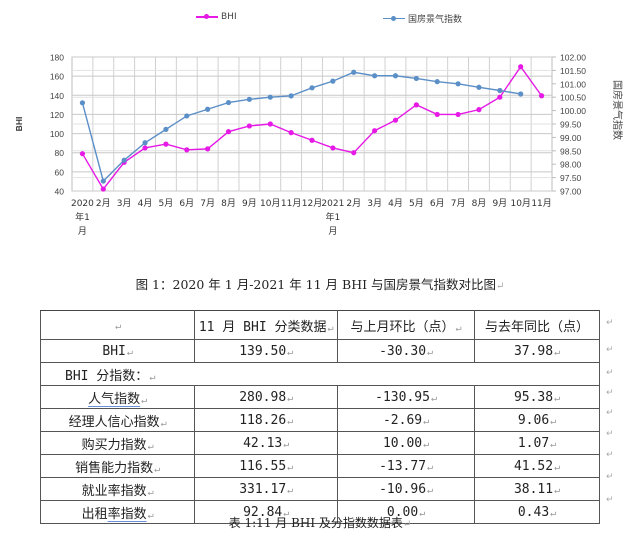  What do you see at coordinates (57, 134) in the screenshot?
I see `y-tick-label: 100` at bounding box center [57, 134].